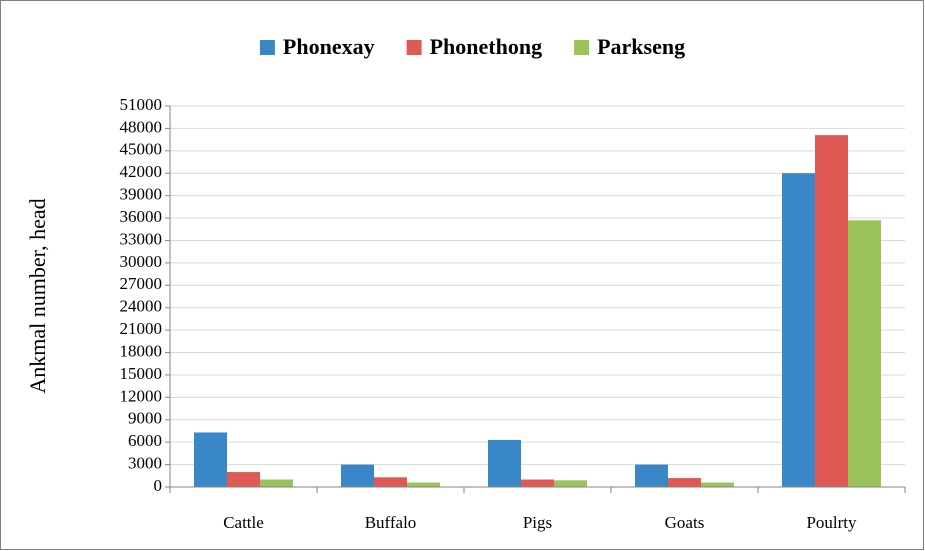 The width and height of the screenshot is (925, 551). Describe the element at coordinates (145, 440) in the screenshot. I see `y-tick-label: 6000` at that location.